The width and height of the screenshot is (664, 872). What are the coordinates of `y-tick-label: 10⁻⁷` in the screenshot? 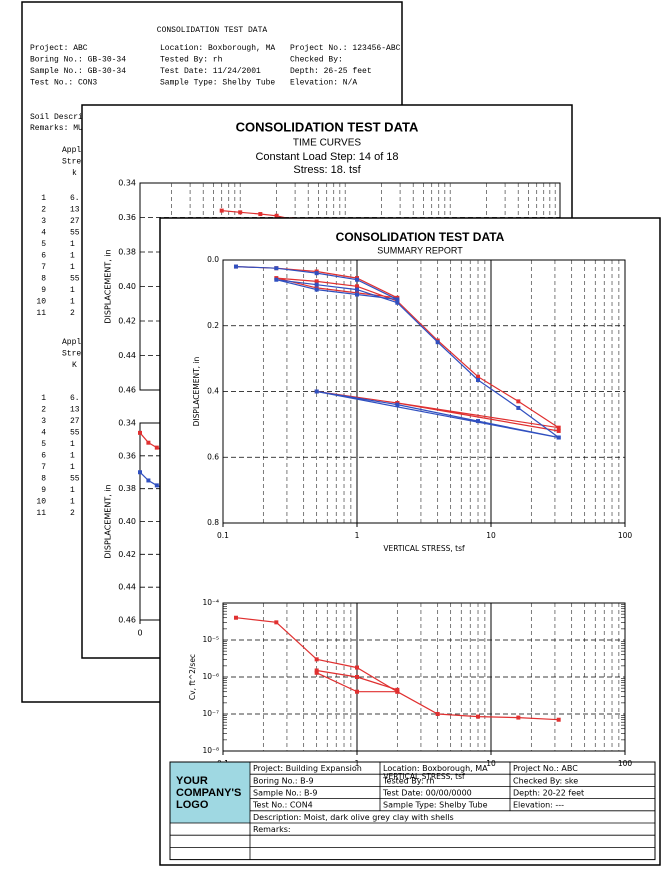 It's located at (210, 713).